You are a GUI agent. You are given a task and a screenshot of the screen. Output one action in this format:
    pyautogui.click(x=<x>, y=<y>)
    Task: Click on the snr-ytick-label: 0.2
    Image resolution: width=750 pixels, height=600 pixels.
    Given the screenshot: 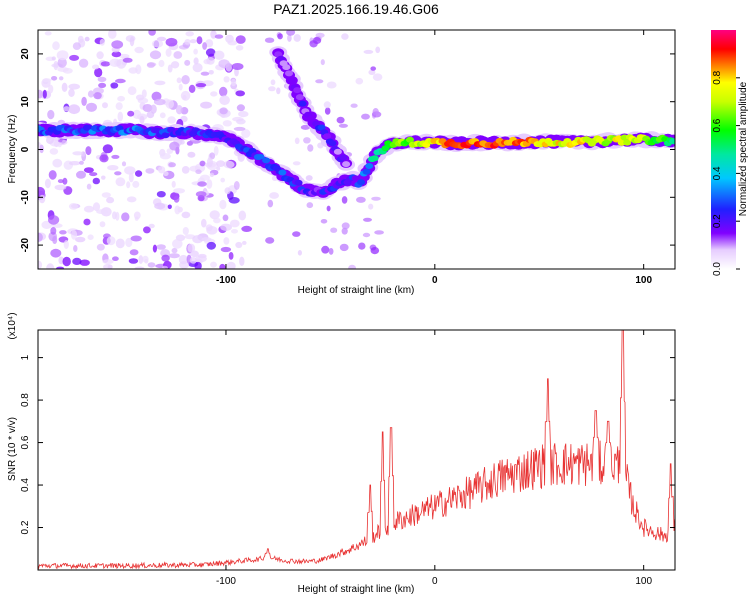 What is the action you would take?
    pyautogui.click(x=25, y=527)
    